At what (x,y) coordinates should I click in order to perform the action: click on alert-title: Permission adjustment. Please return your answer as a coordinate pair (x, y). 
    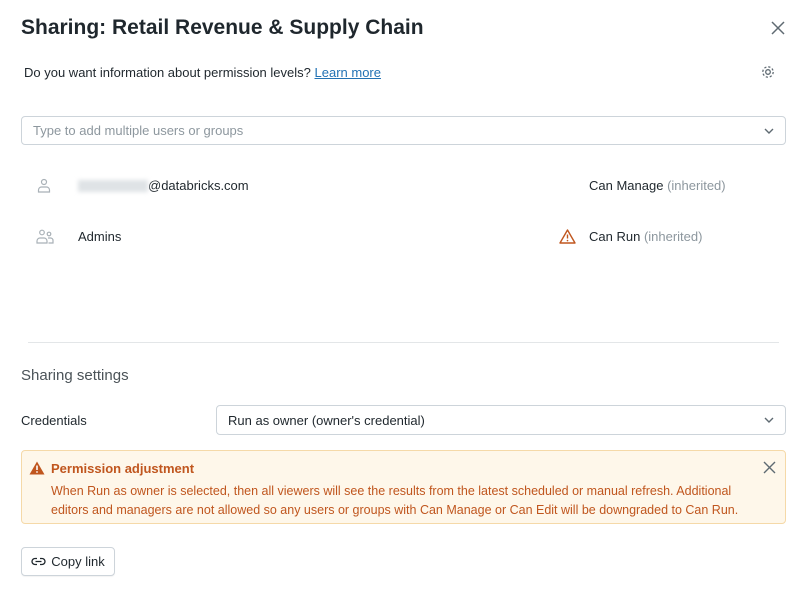
    Looking at the image, I should click on (123, 468).